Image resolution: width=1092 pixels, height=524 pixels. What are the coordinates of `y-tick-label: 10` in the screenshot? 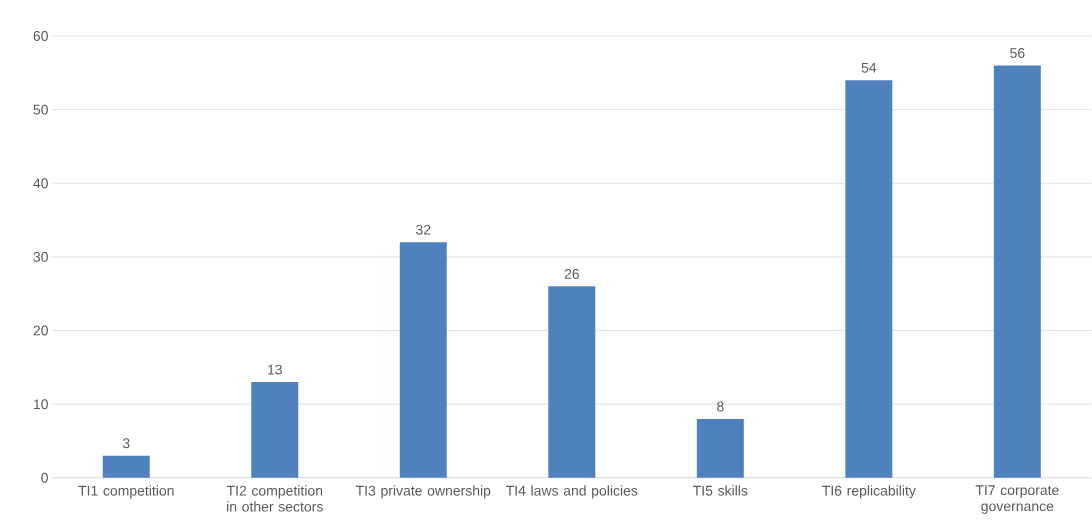 It's located at (40, 404).